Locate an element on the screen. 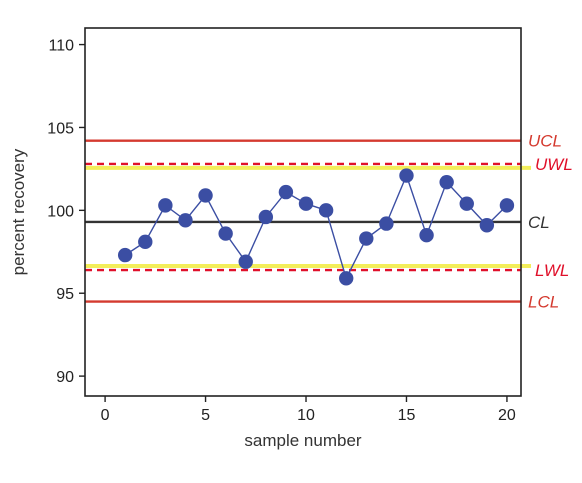  x-tick-label-0: 0 is located at coordinates (105, 415).